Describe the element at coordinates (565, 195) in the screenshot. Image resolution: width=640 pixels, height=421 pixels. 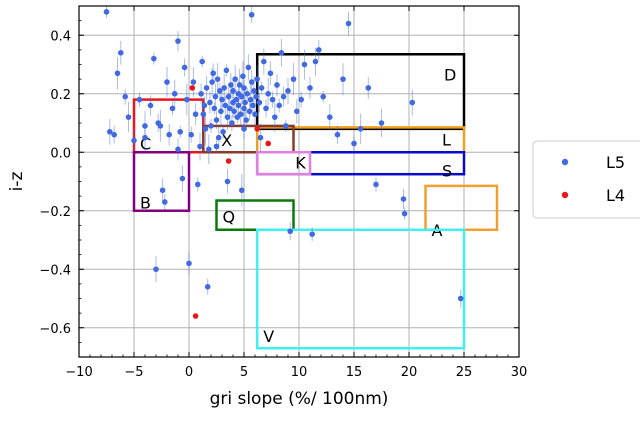
I see `legend-marker-l4` at that location.